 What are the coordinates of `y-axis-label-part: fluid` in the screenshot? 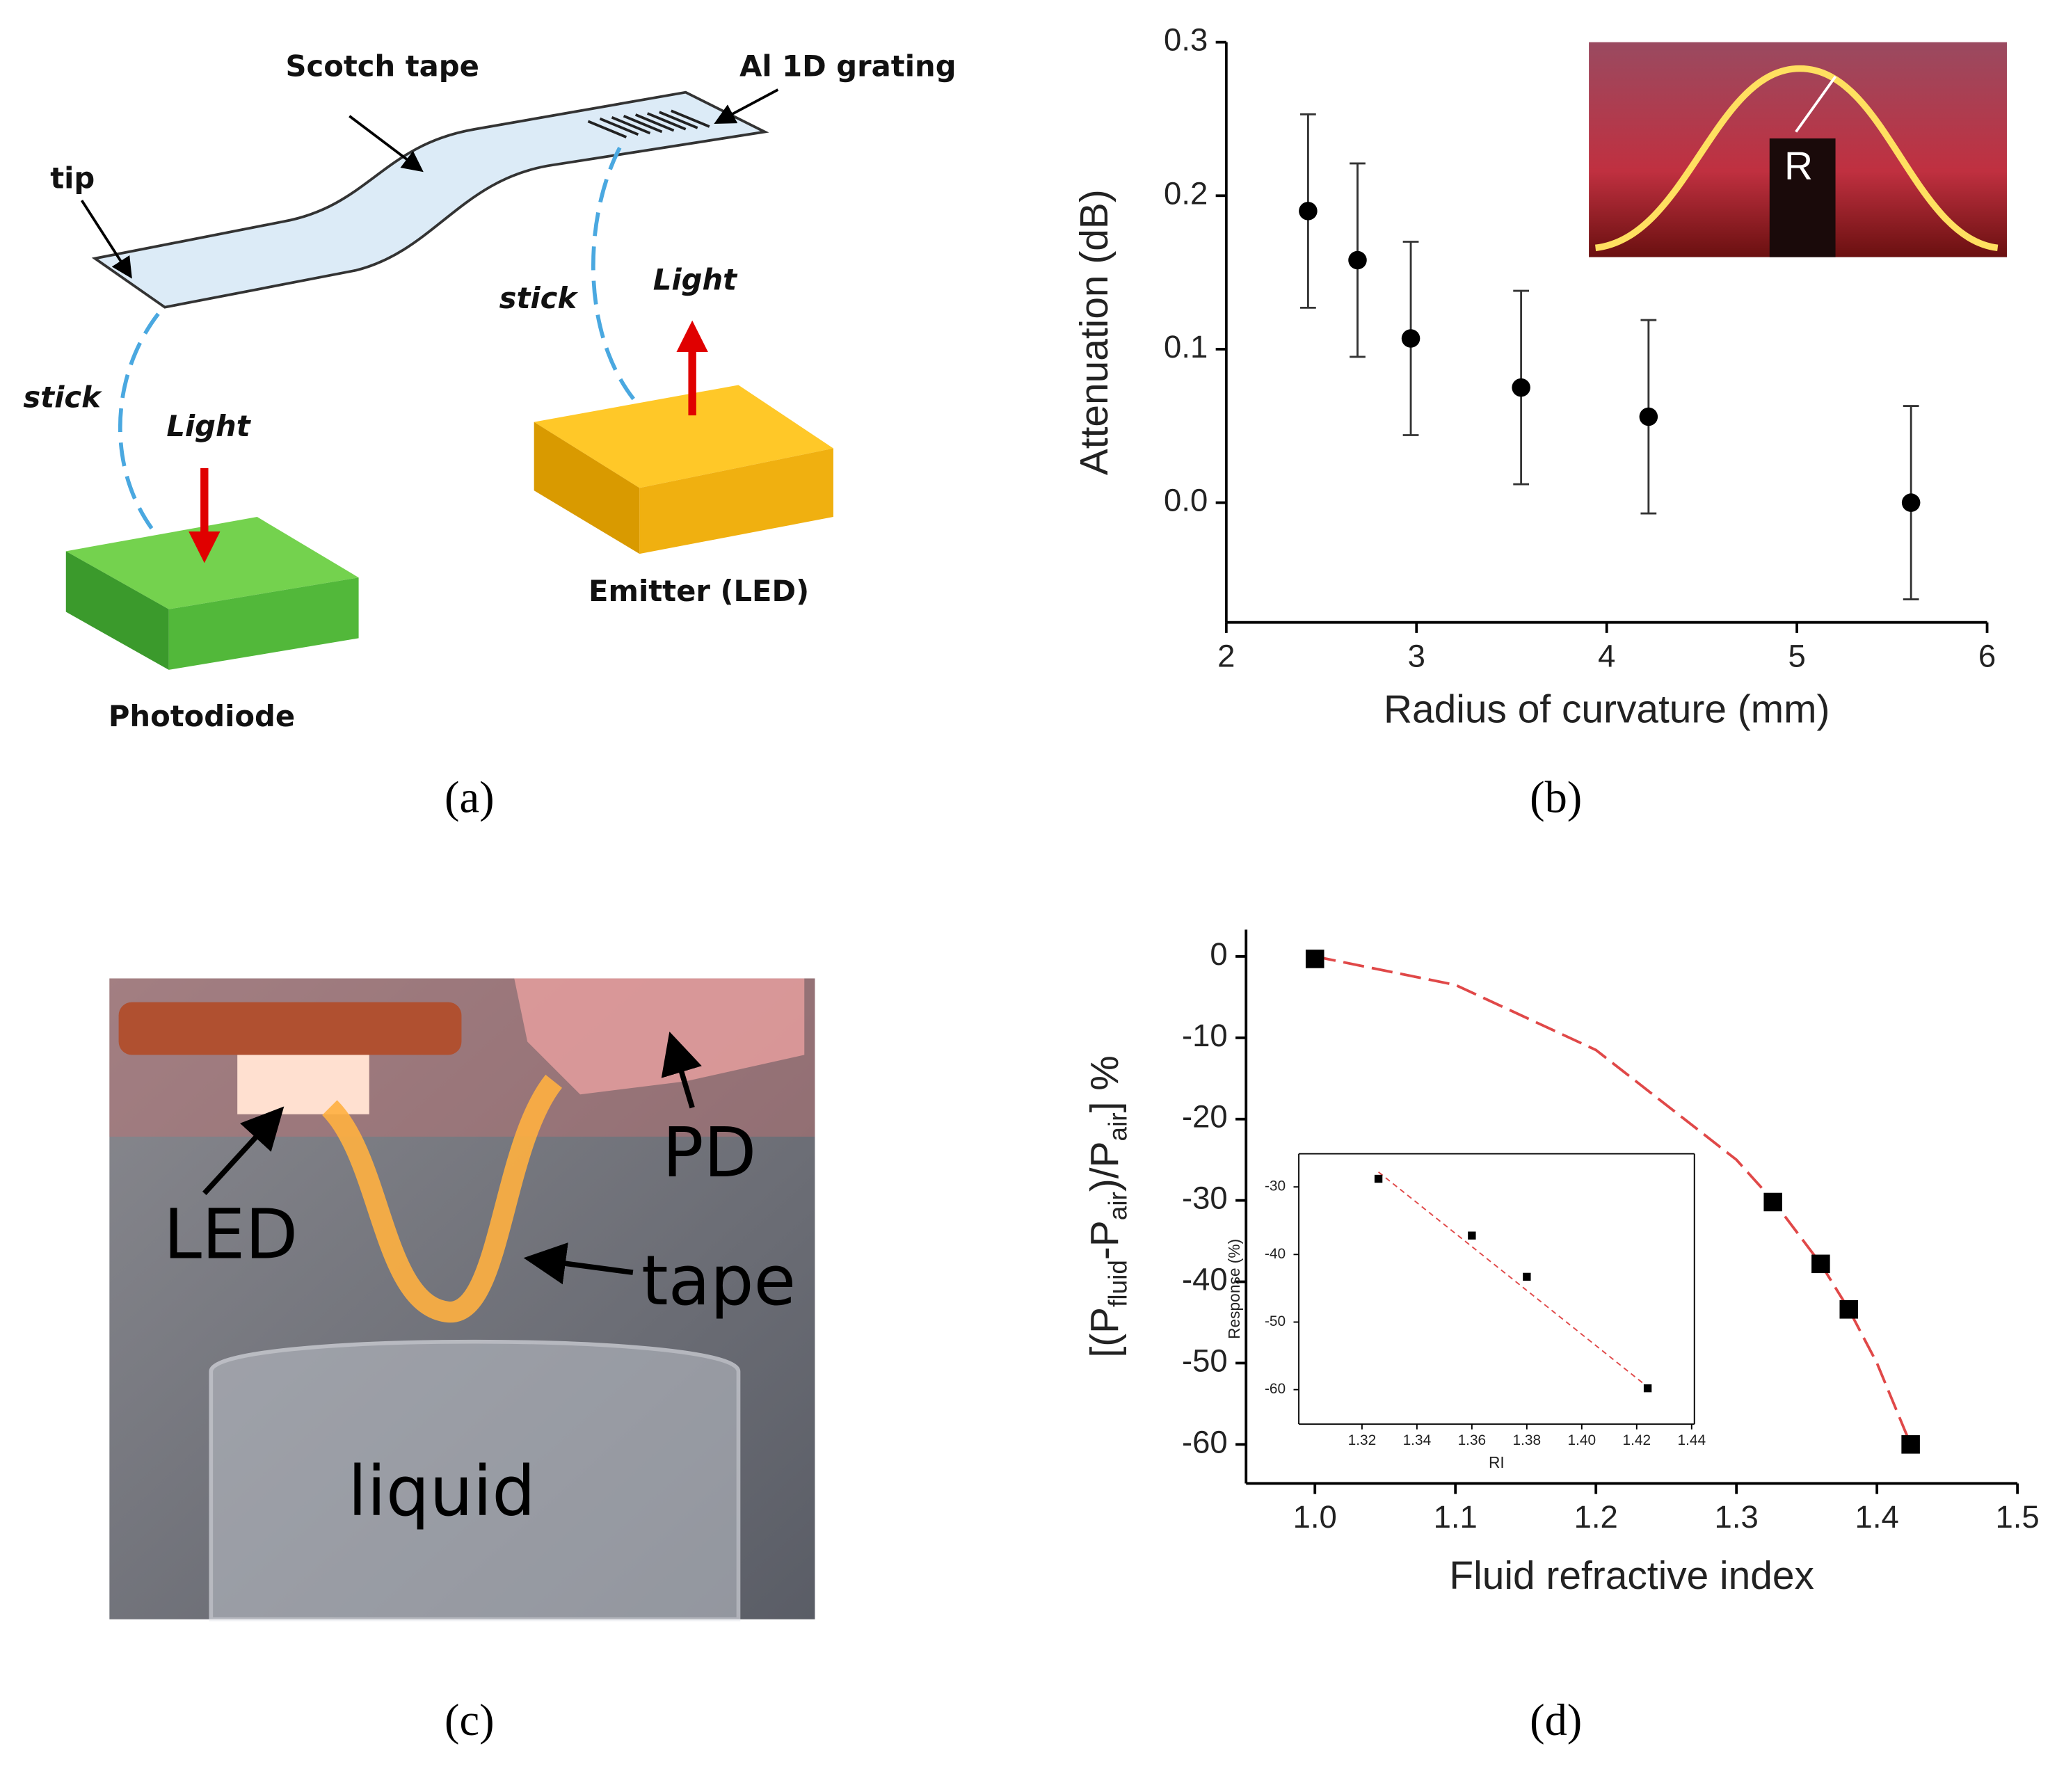 It's located at (1117, 1283).